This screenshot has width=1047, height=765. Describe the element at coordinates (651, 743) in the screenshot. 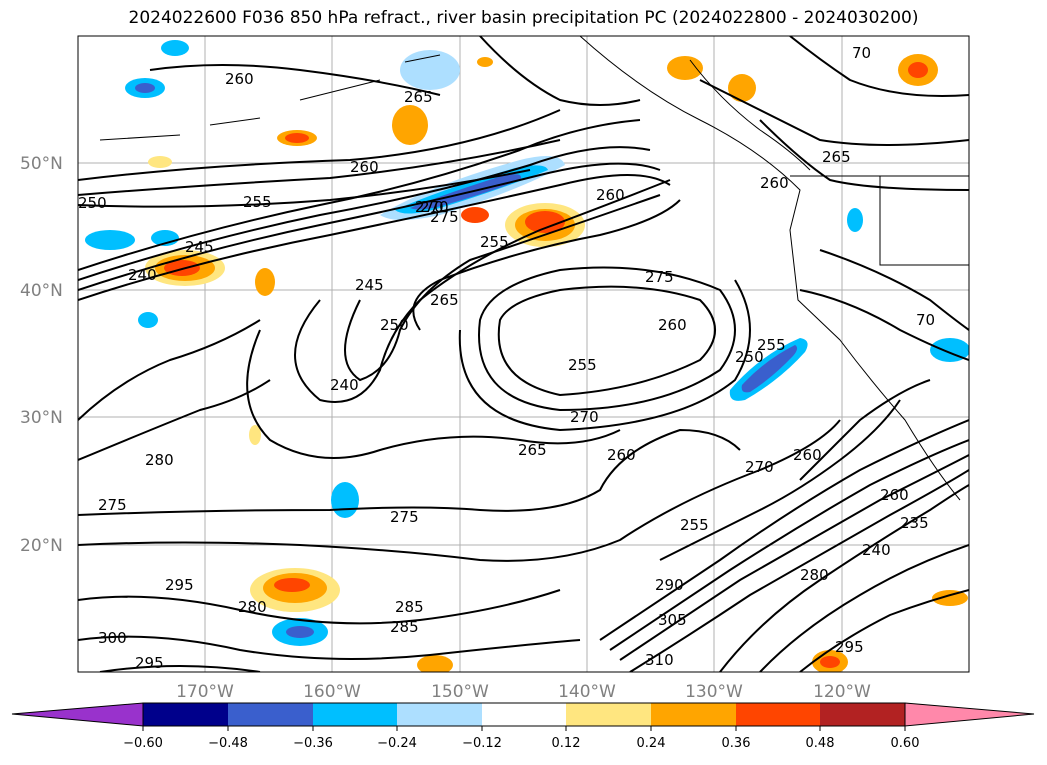

I see `colorbar-tick: 0.24` at that location.